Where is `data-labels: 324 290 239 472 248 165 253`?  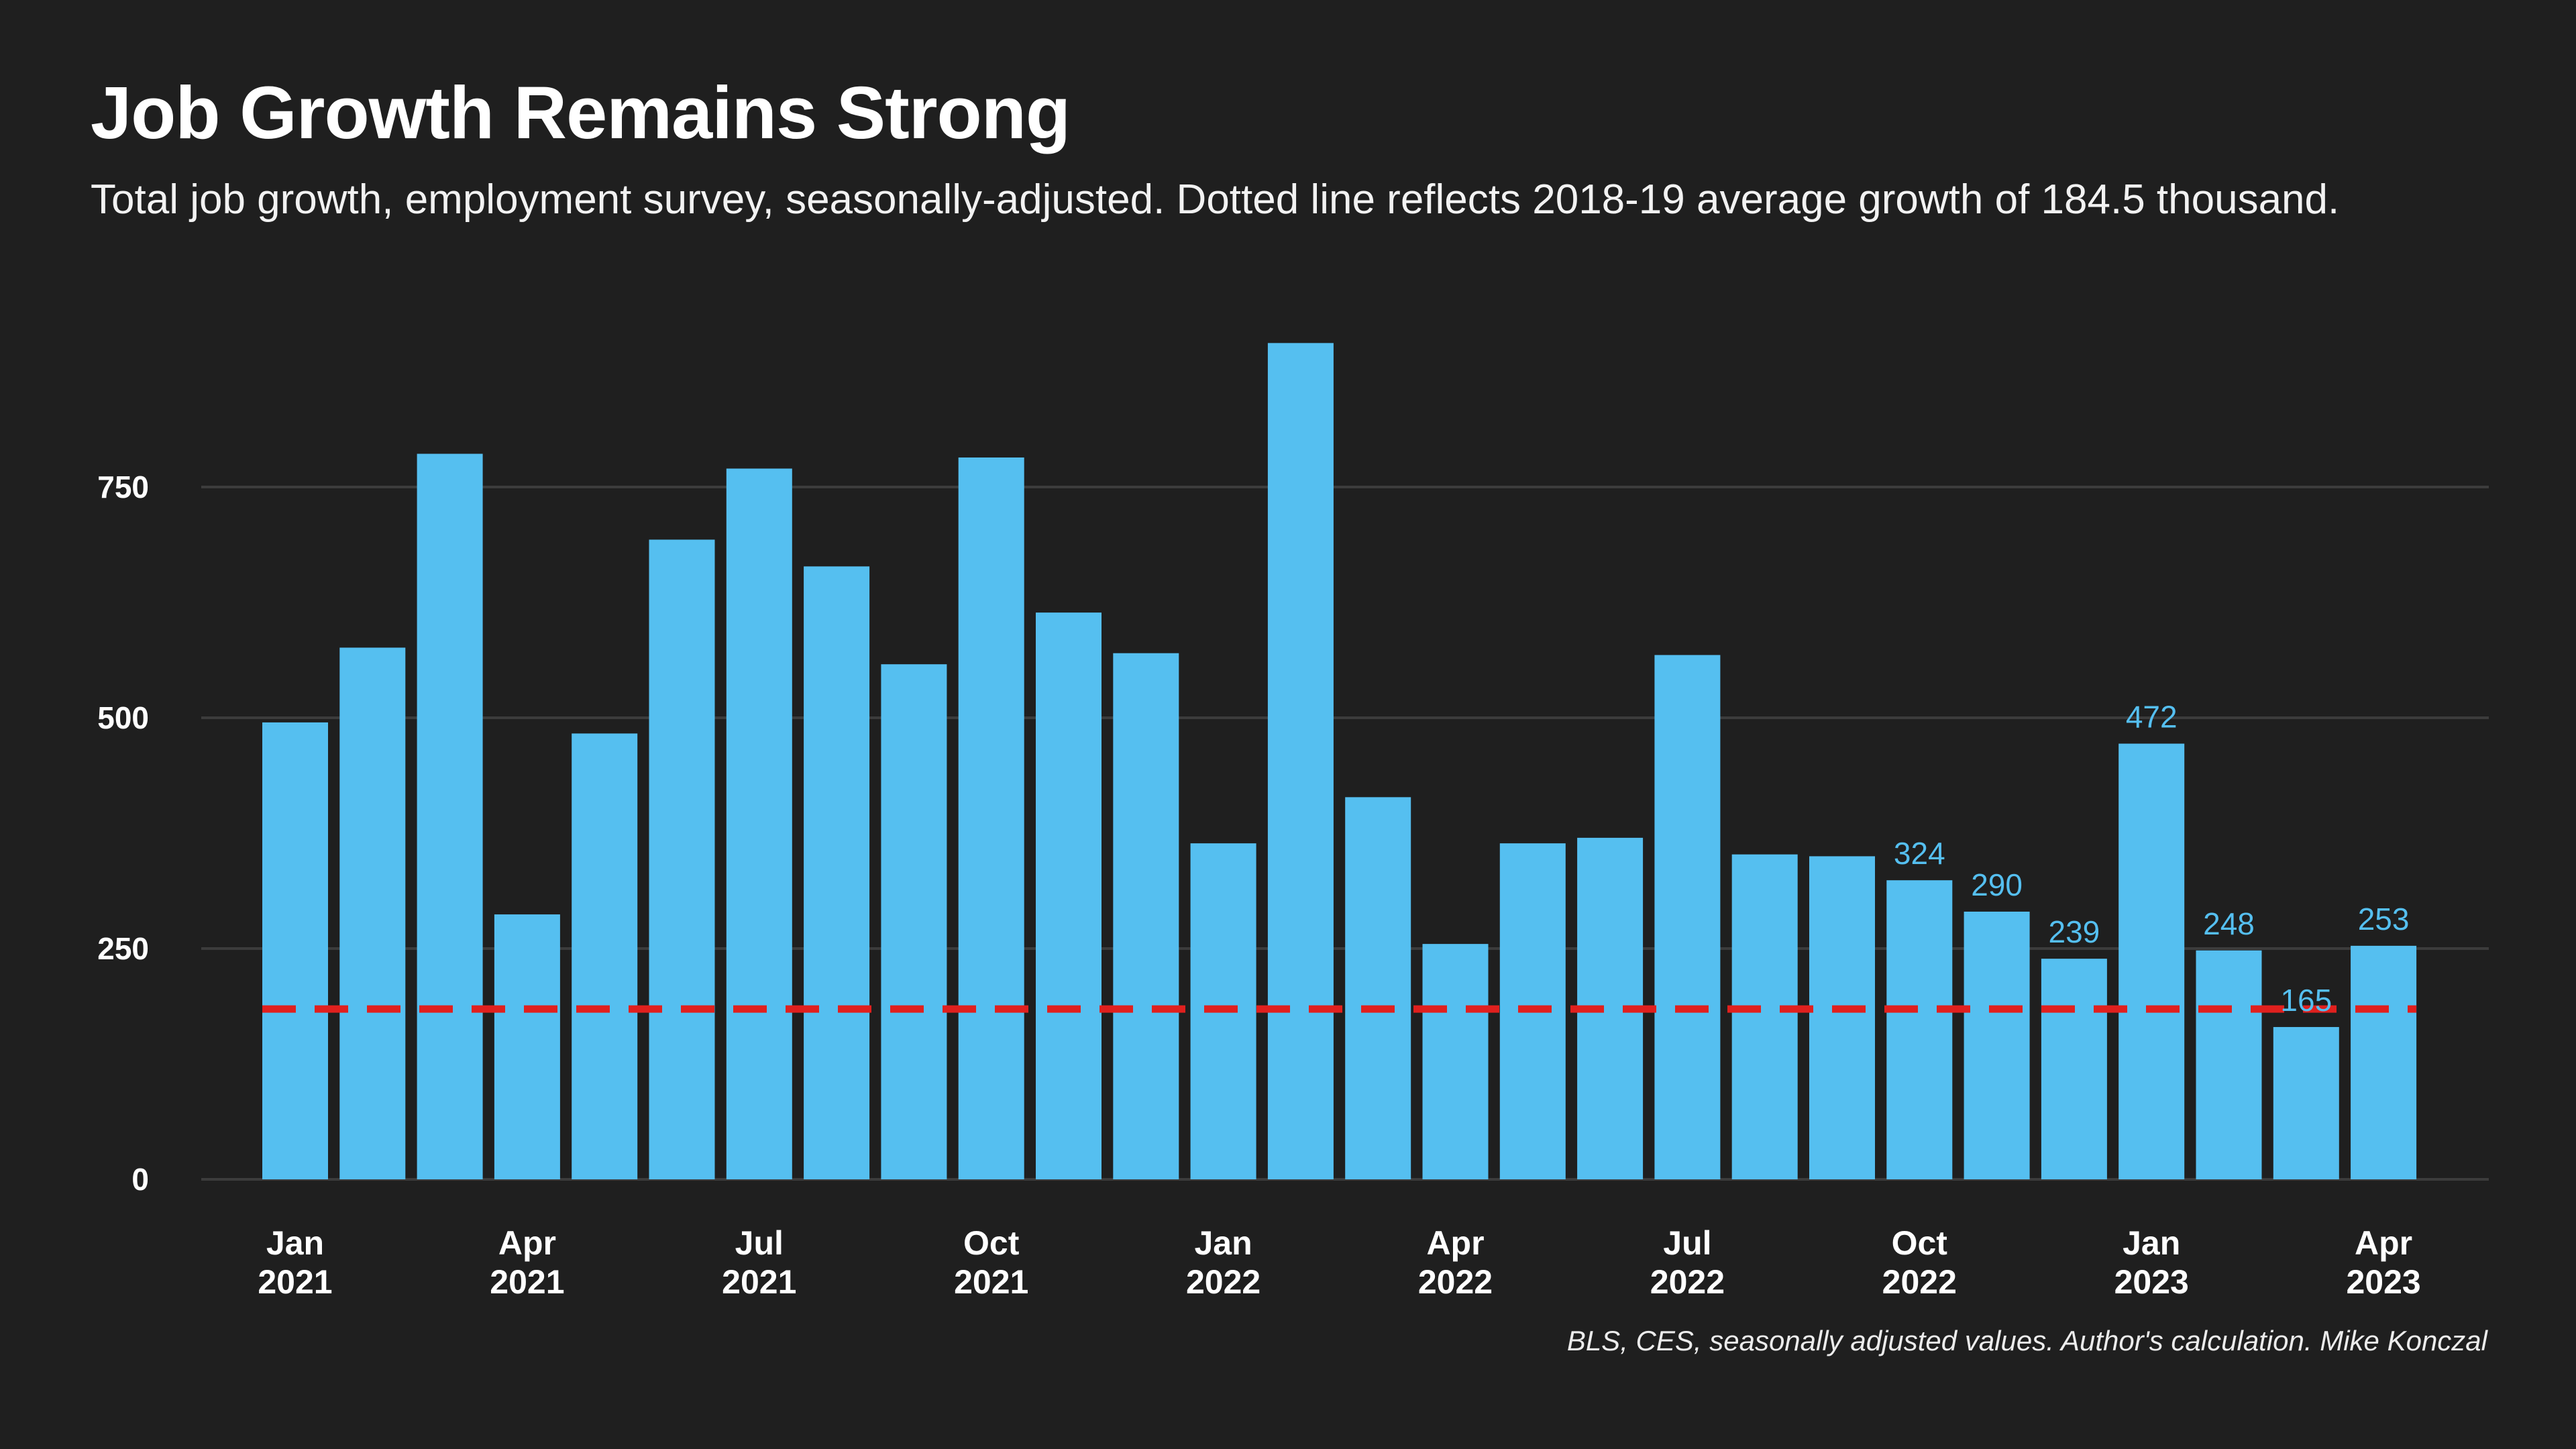
data-labels: 324 290 239 472 248 165 253 is located at coordinates (2152, 859).